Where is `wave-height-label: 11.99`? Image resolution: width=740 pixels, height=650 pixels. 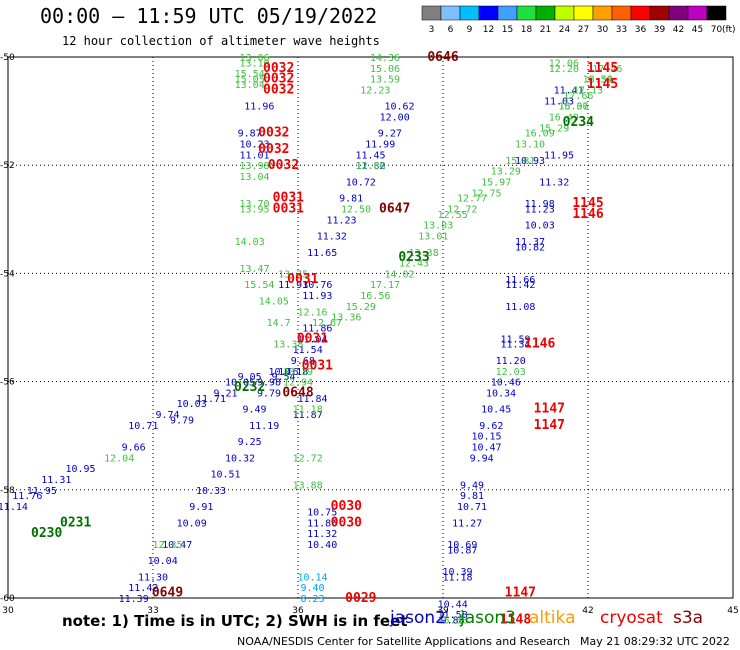
wave-height-label: 11.99 is located at coordinates (380, 145).